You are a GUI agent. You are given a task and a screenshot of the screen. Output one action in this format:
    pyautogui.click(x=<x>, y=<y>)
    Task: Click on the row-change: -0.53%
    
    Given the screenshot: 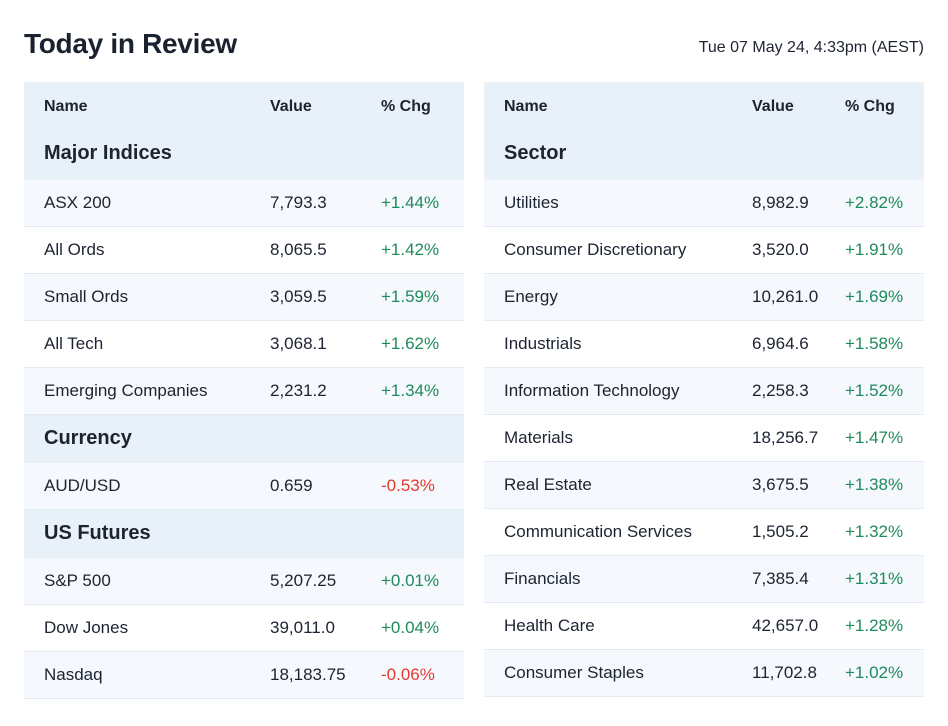 What is the action you would take?
    pyautogui.click(x=408, y=485)
    